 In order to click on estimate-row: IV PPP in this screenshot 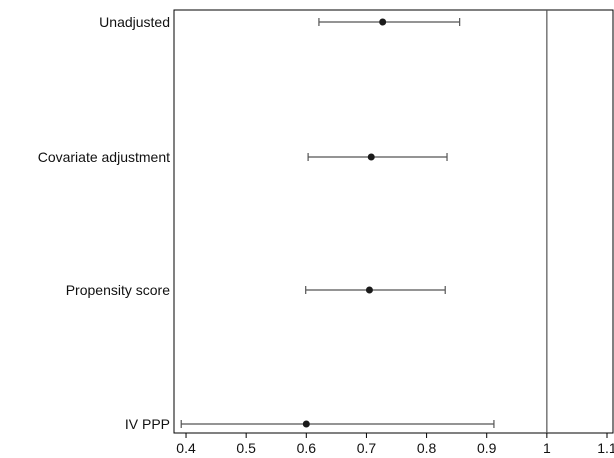, I will do `click(310, 424)`.